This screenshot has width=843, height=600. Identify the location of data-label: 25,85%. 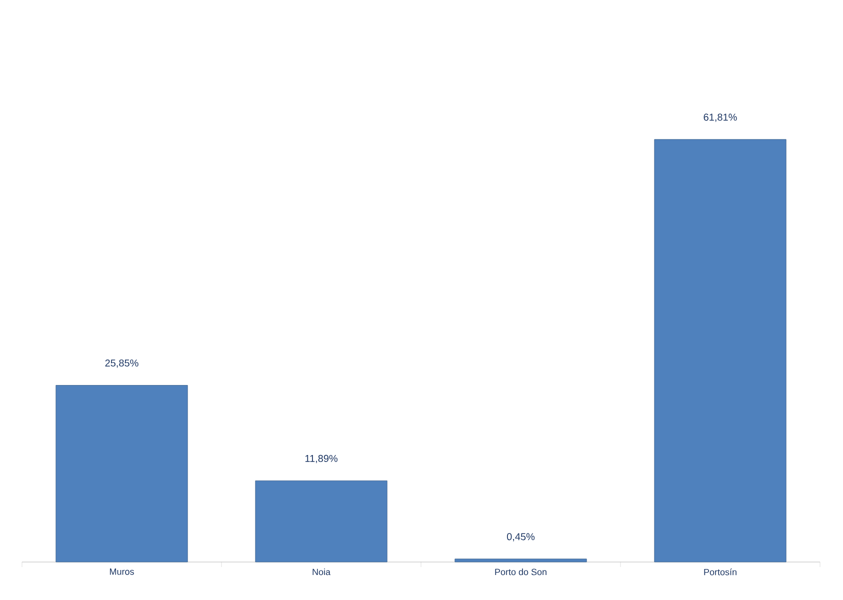
(121, 363).